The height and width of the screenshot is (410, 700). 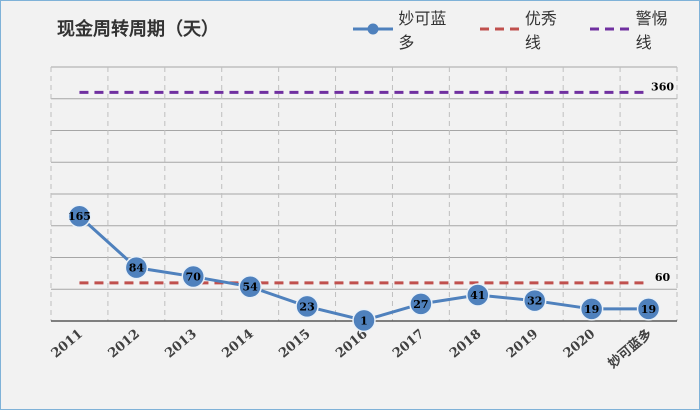 What do you see at coordinates (610, 29) in the screenshot?
I see `legend-swatch-warning-line` at bounding box center [610, 29].